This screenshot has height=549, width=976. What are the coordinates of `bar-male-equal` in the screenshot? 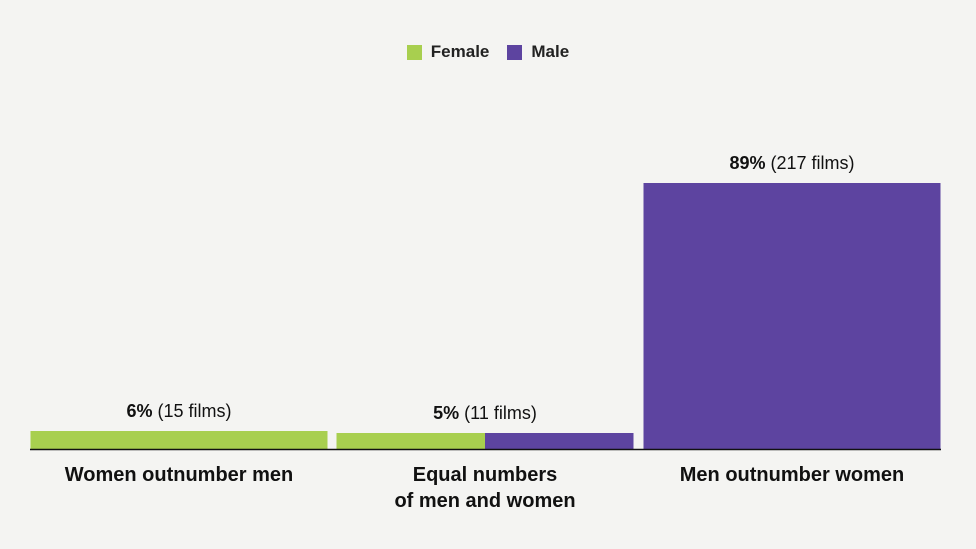 It's located at (559, 441).